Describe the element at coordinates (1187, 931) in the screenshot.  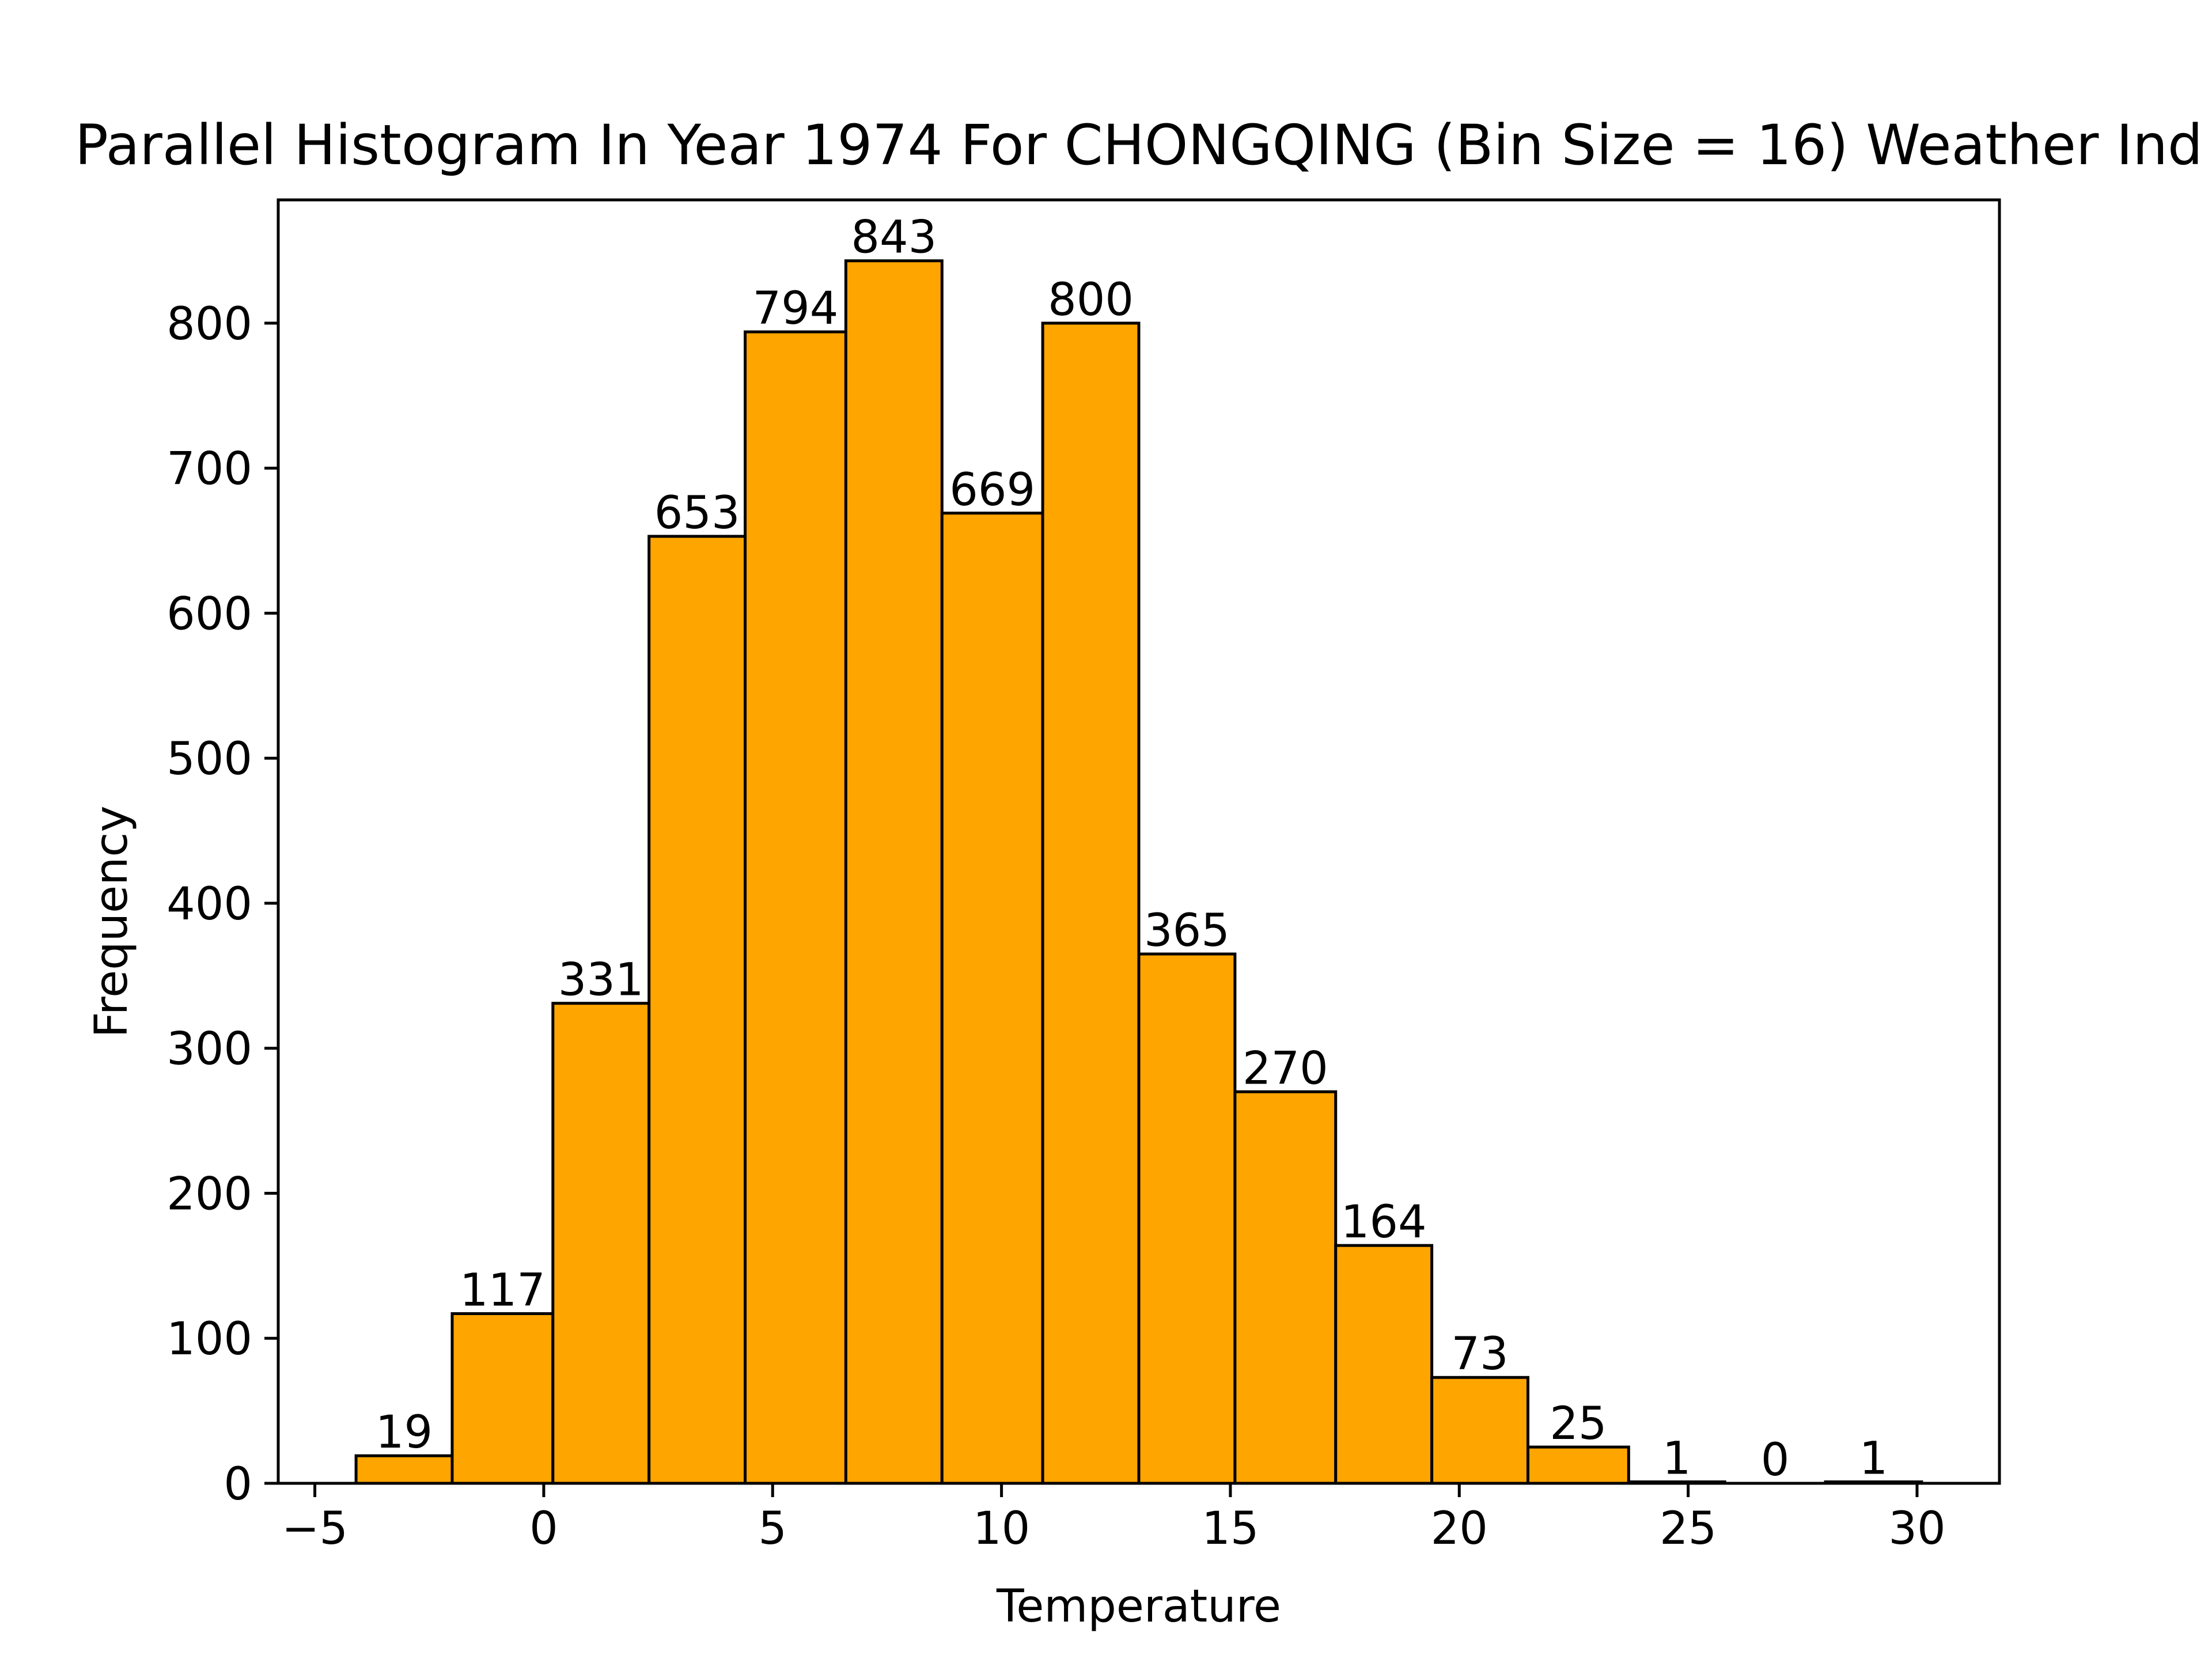
I see `bar-value-label: 365` at that location.